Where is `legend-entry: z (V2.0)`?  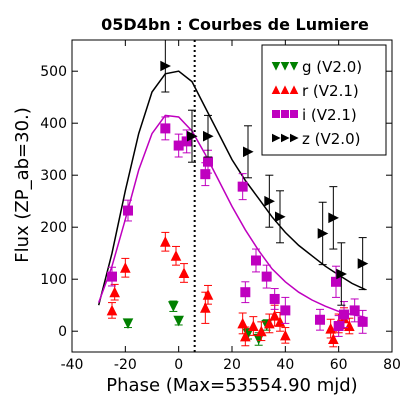
legend-entry: z (V2.0) is located at coordinates (331, 139).